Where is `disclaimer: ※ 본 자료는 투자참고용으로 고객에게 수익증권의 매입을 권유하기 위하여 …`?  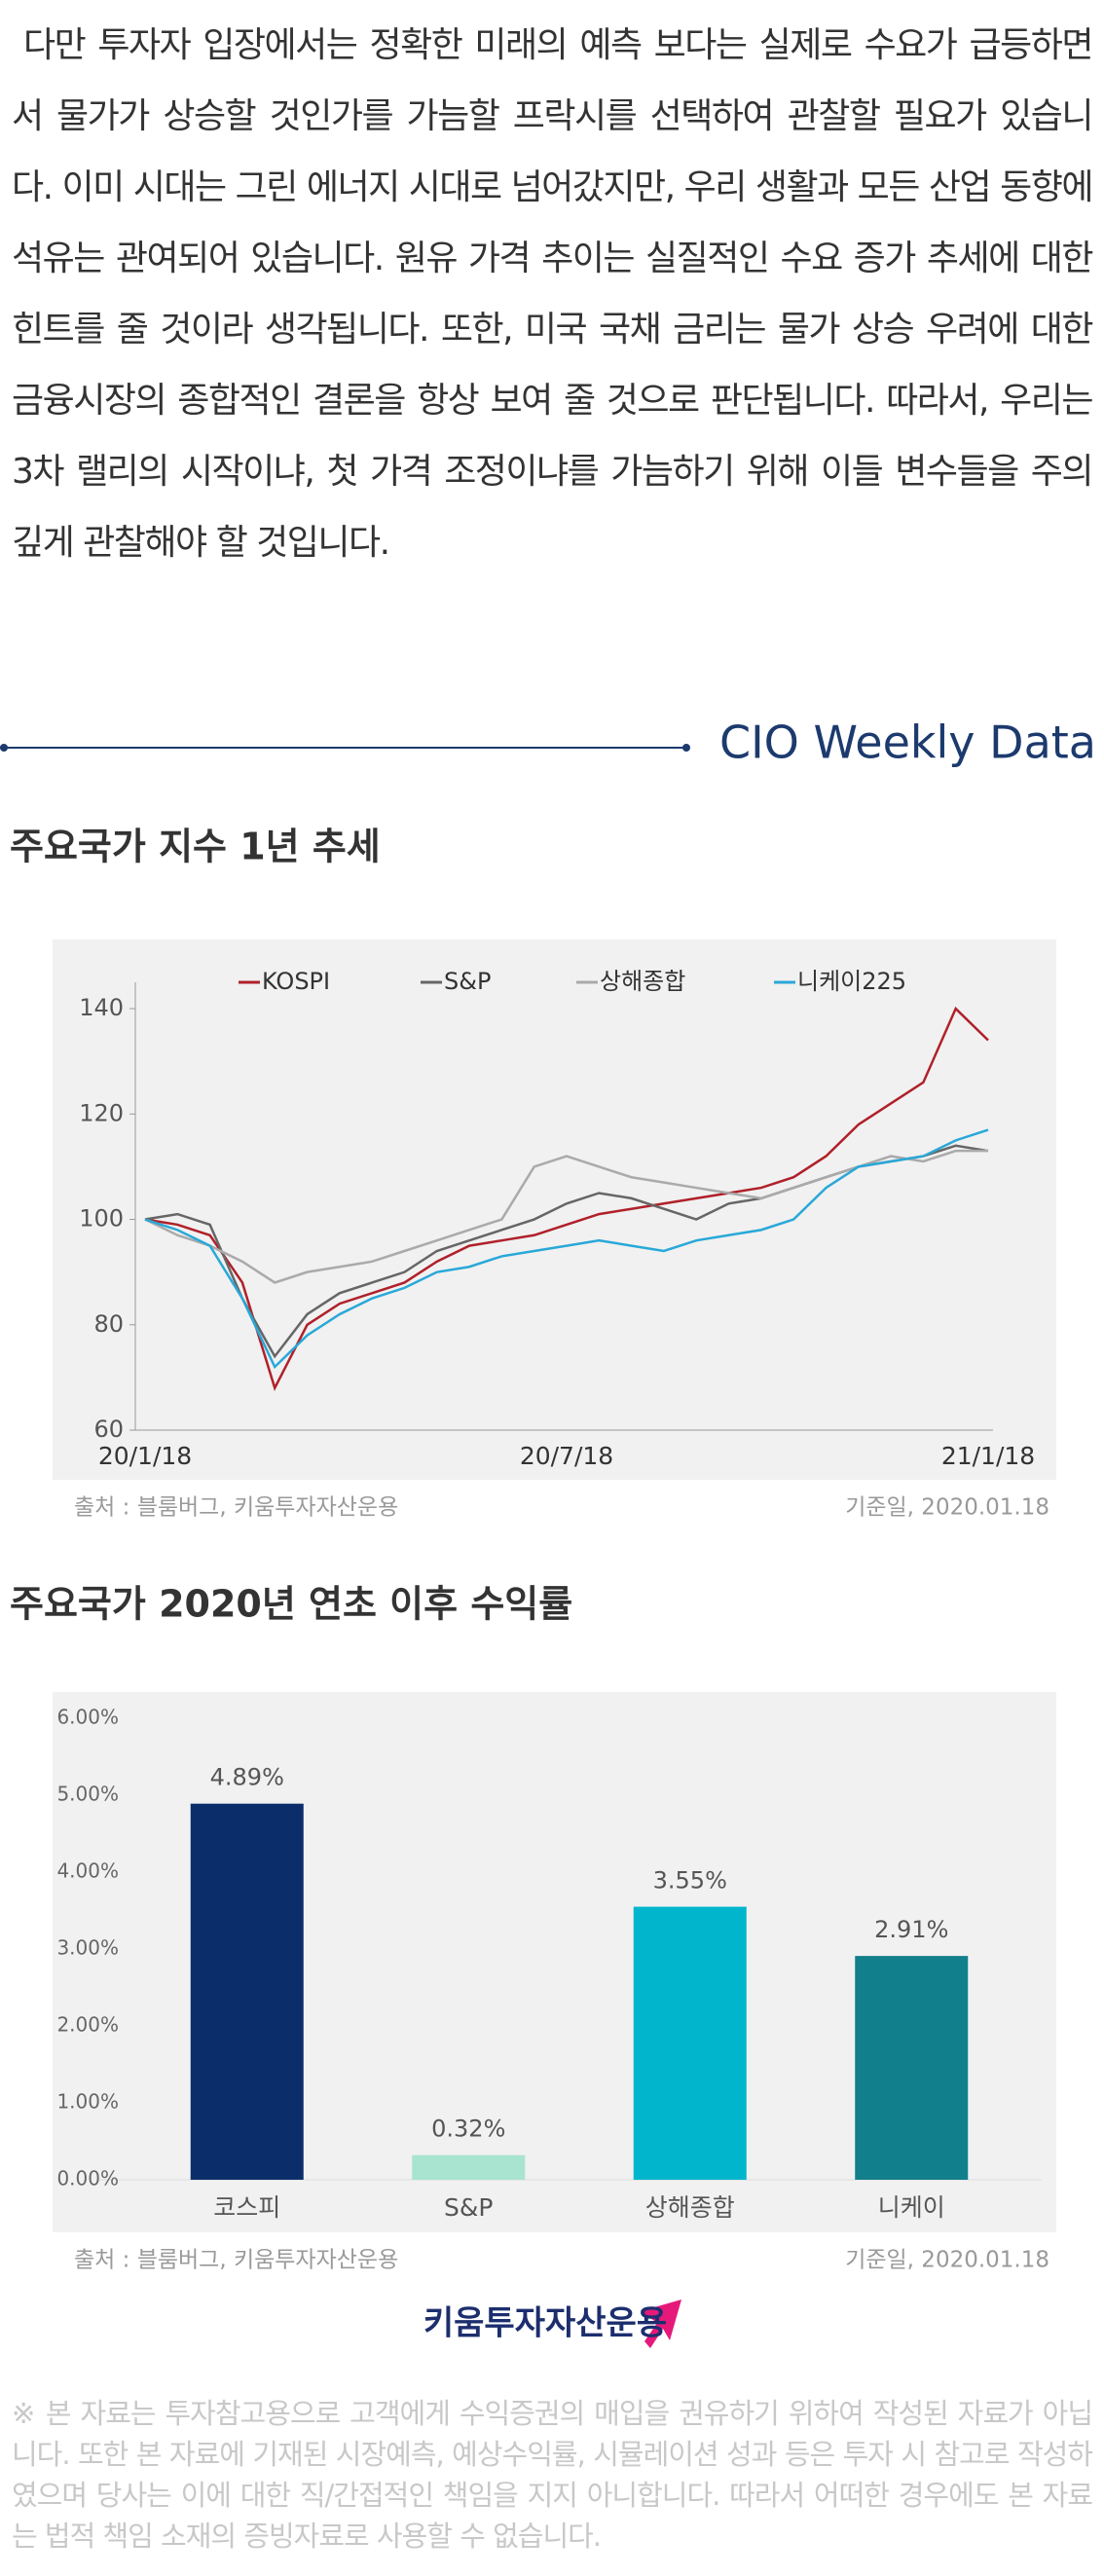
disclaimer: ※ 본 자료는 투자참고용으로 고객에게 수익증권의 매입을 권유하기 위하여 … is located at coordinates (552, 2475).